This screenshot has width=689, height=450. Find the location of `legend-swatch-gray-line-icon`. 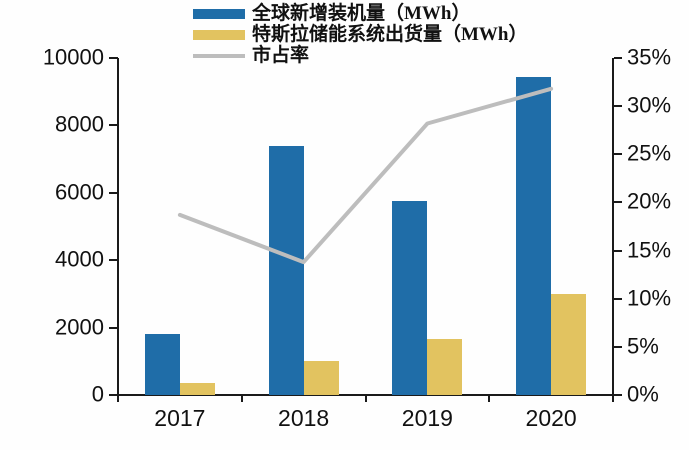

legend-swatch-gray-line-icon is located at coordinates (219, 55).